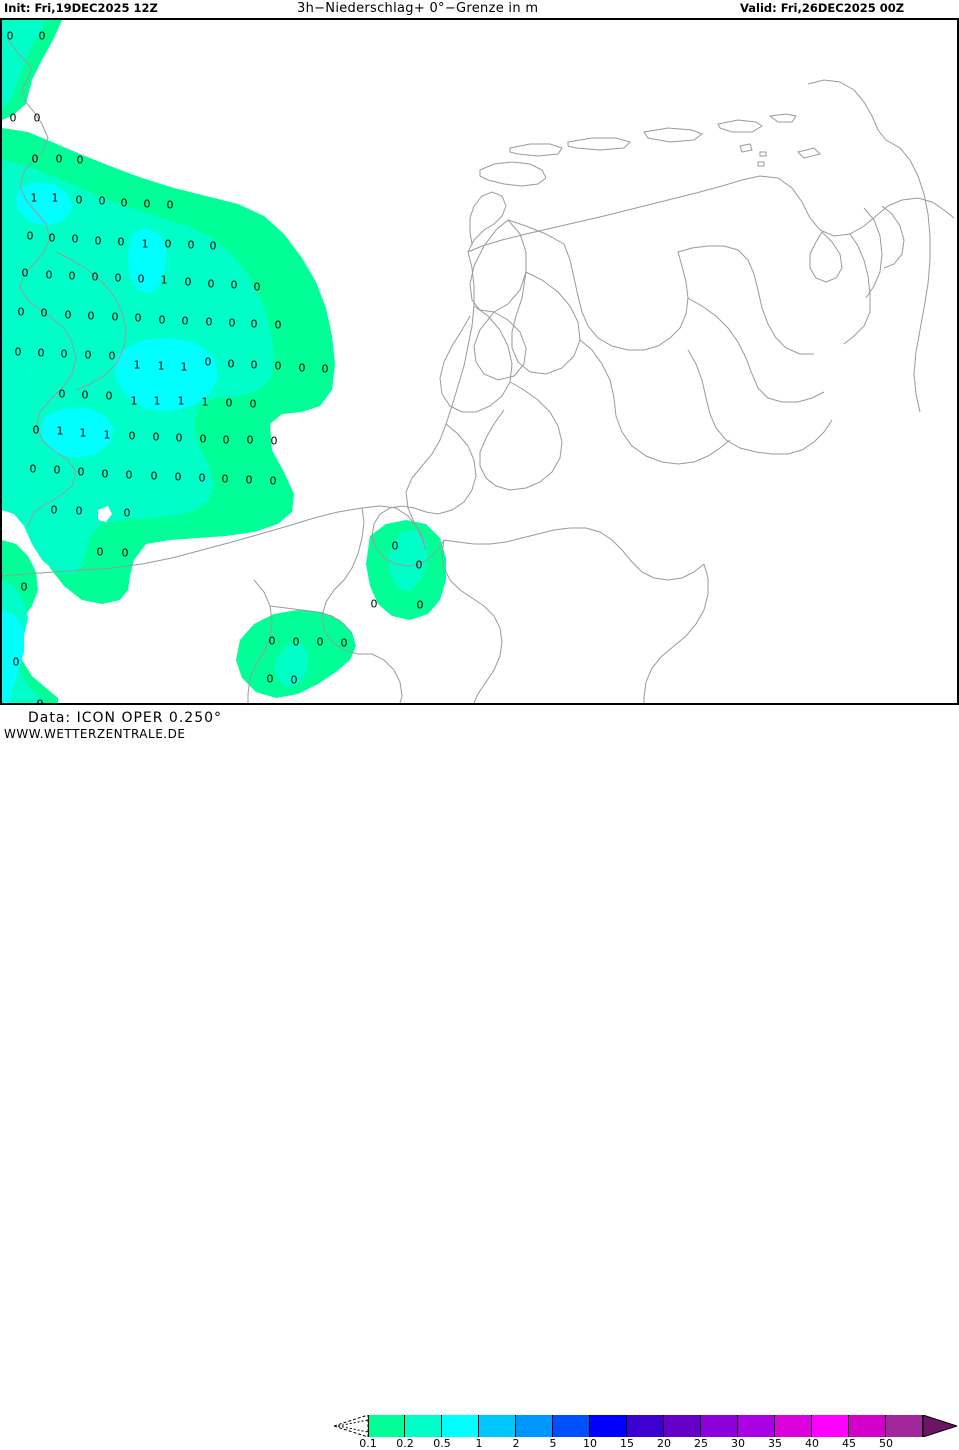 This screenshot has height=1450, width=959. Describe the element at coordinates (590, 1443) in the screenshot. I see `colorbar-tick-label: 10` at that location.